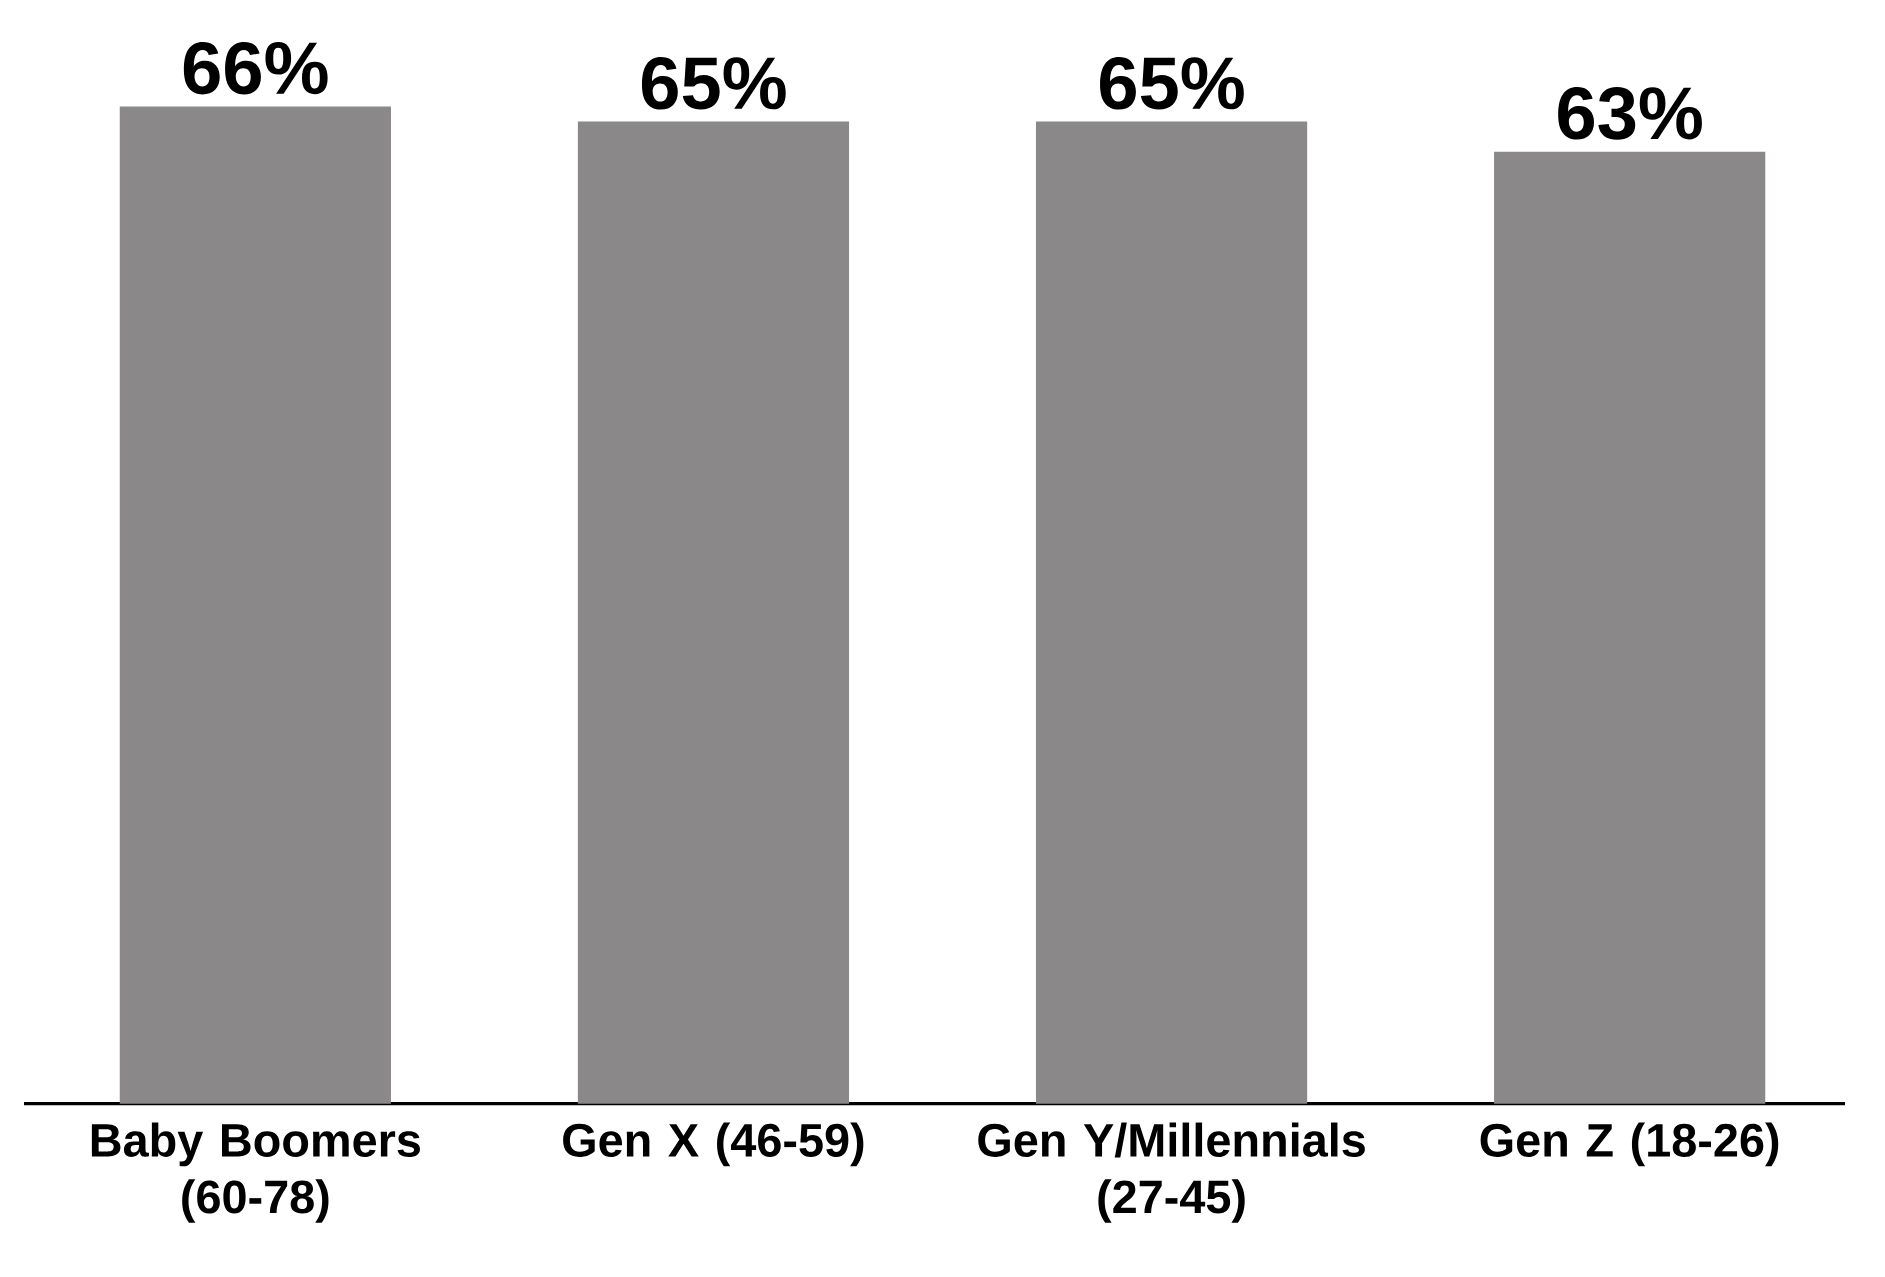  Describe the element at coordinates (1629, 1144) in the screenshot. I see `x-tick-label: Gen Z (18-26)` at that location.